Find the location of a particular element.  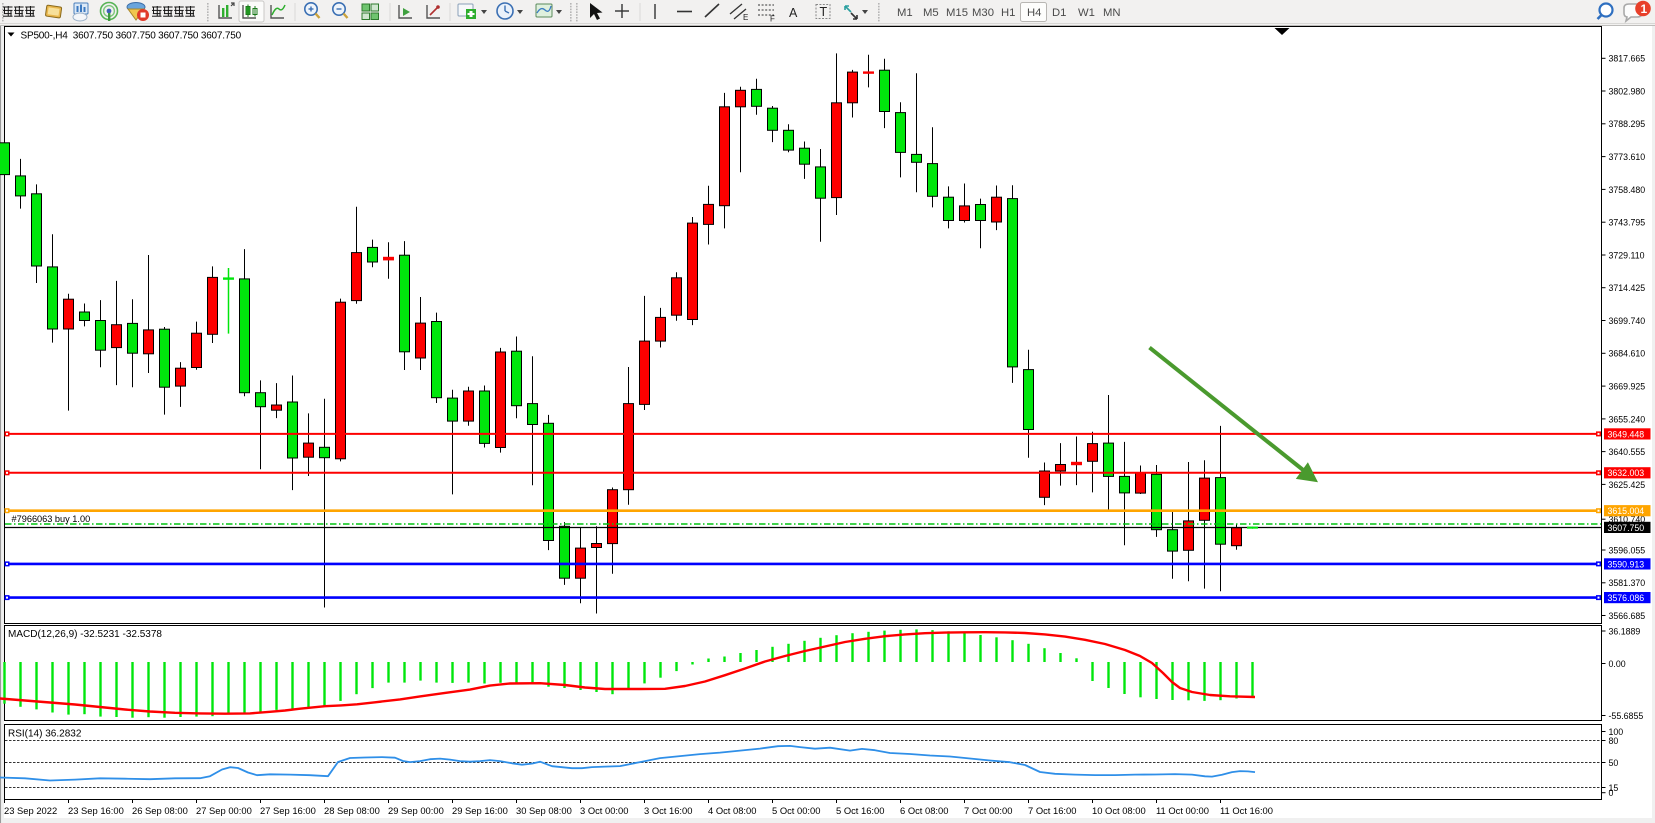

svg-text: 3632.003 is located at coordinates (1626, 473).